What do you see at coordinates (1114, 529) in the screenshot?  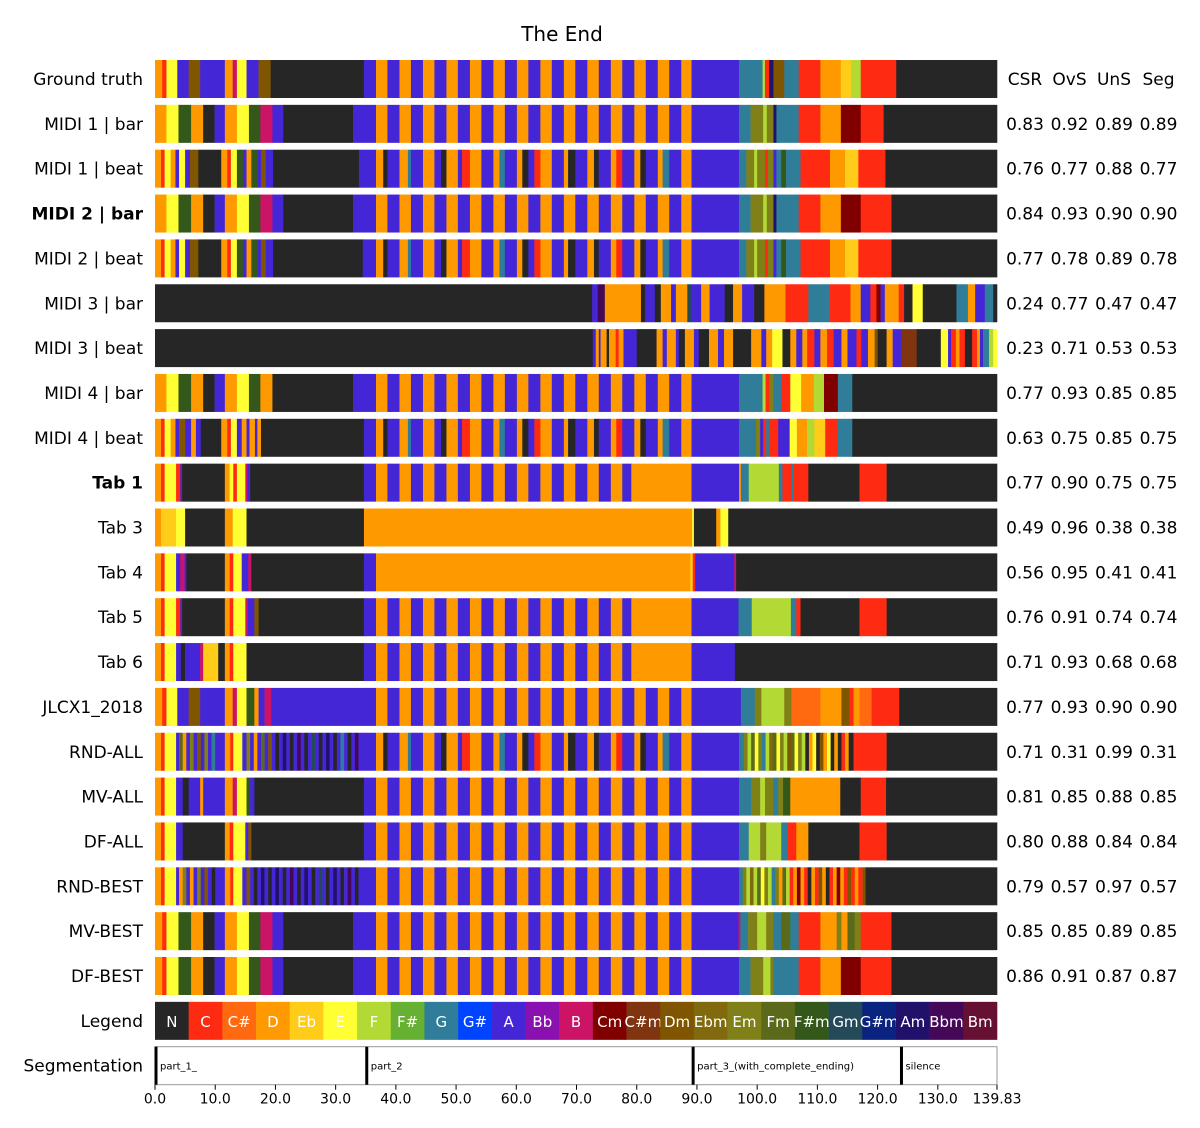 I see `metric-value: 0.38` at bounding box center [1114, 529].